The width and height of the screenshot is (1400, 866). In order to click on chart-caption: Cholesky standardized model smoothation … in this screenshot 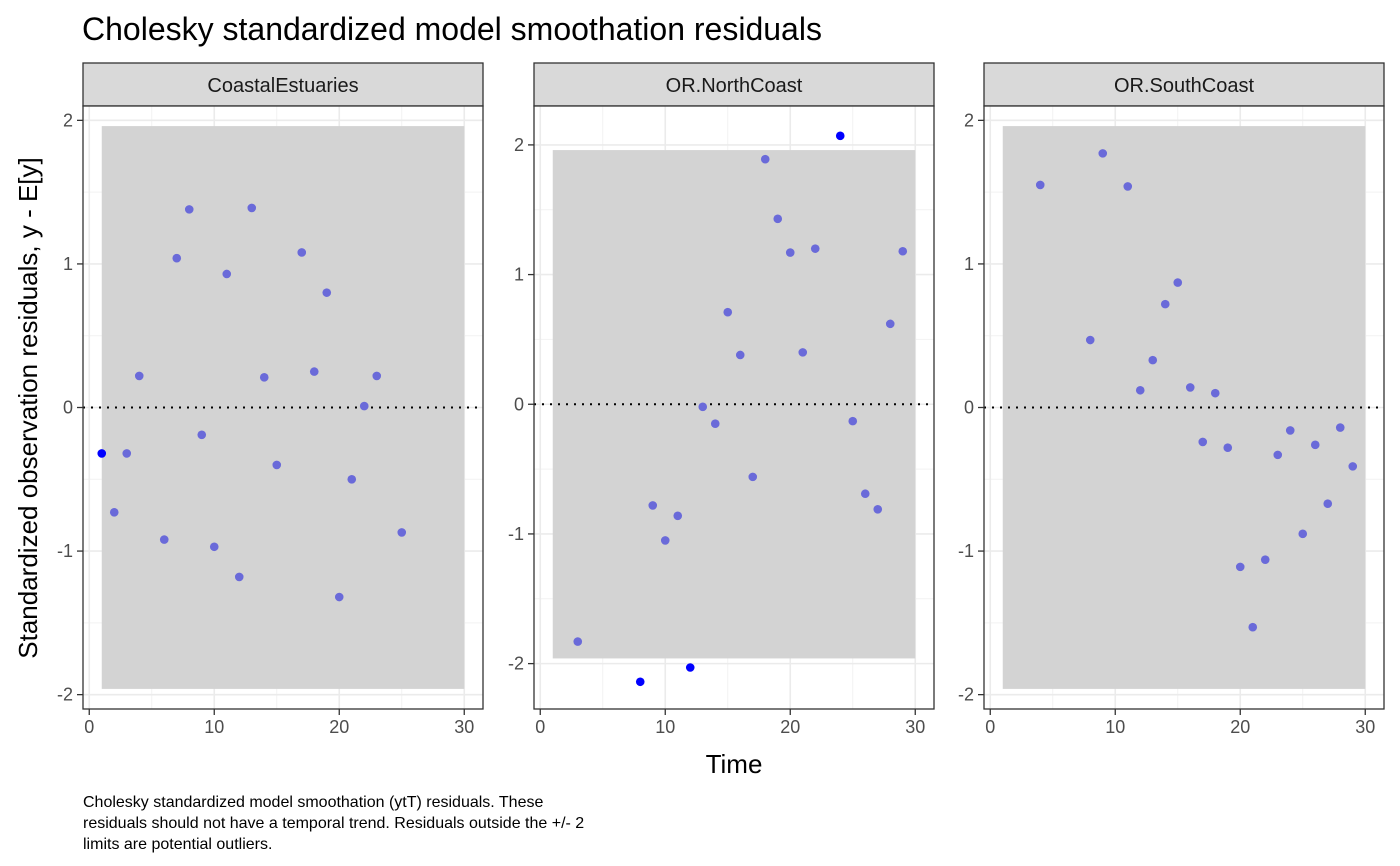, I will do `click(333, 823)`.